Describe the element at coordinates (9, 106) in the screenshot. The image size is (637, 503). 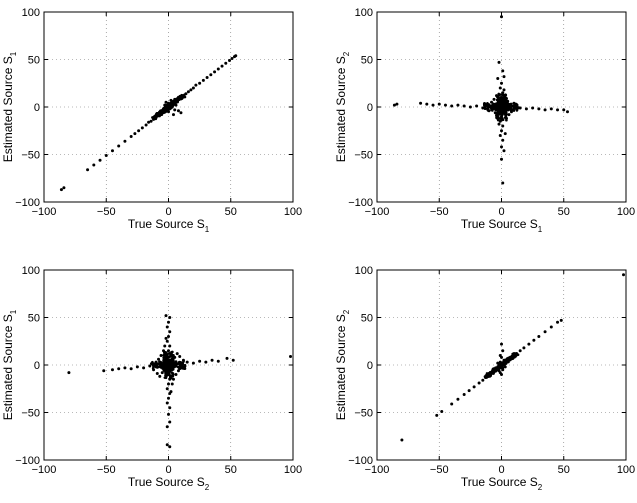
I see `y-axis-label: Estimated Source S1` at that location.